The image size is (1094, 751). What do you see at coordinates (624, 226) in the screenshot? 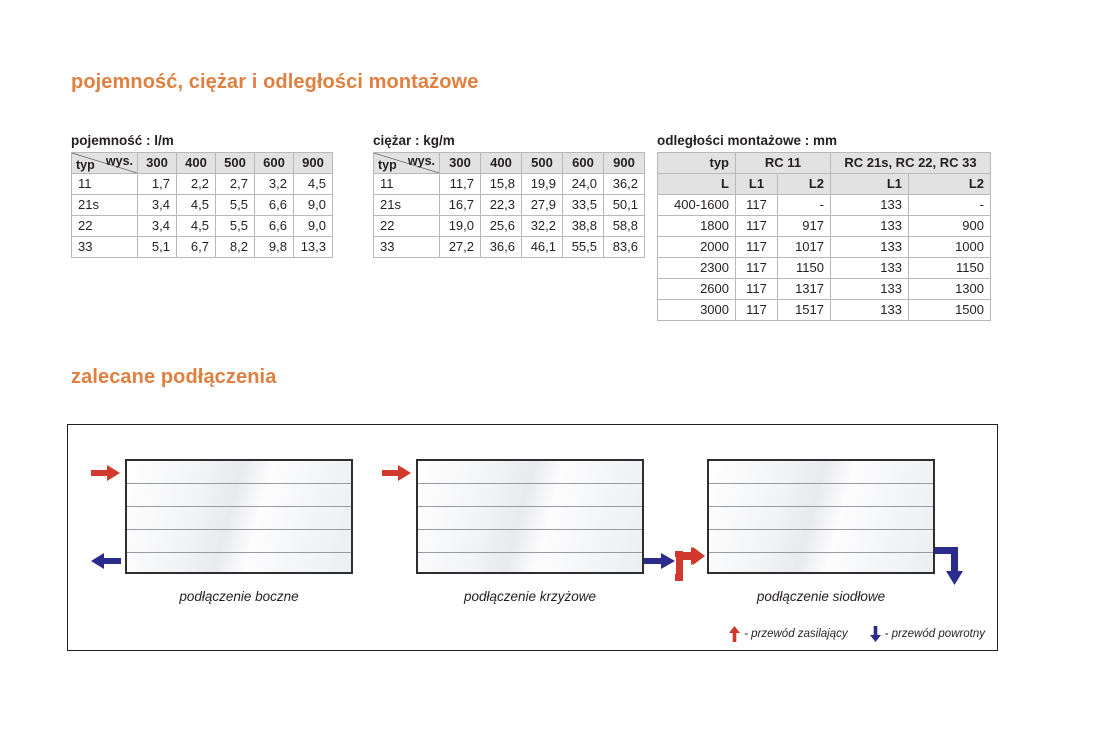
I see `cell: 58,8` at bounding box center [624, 226].